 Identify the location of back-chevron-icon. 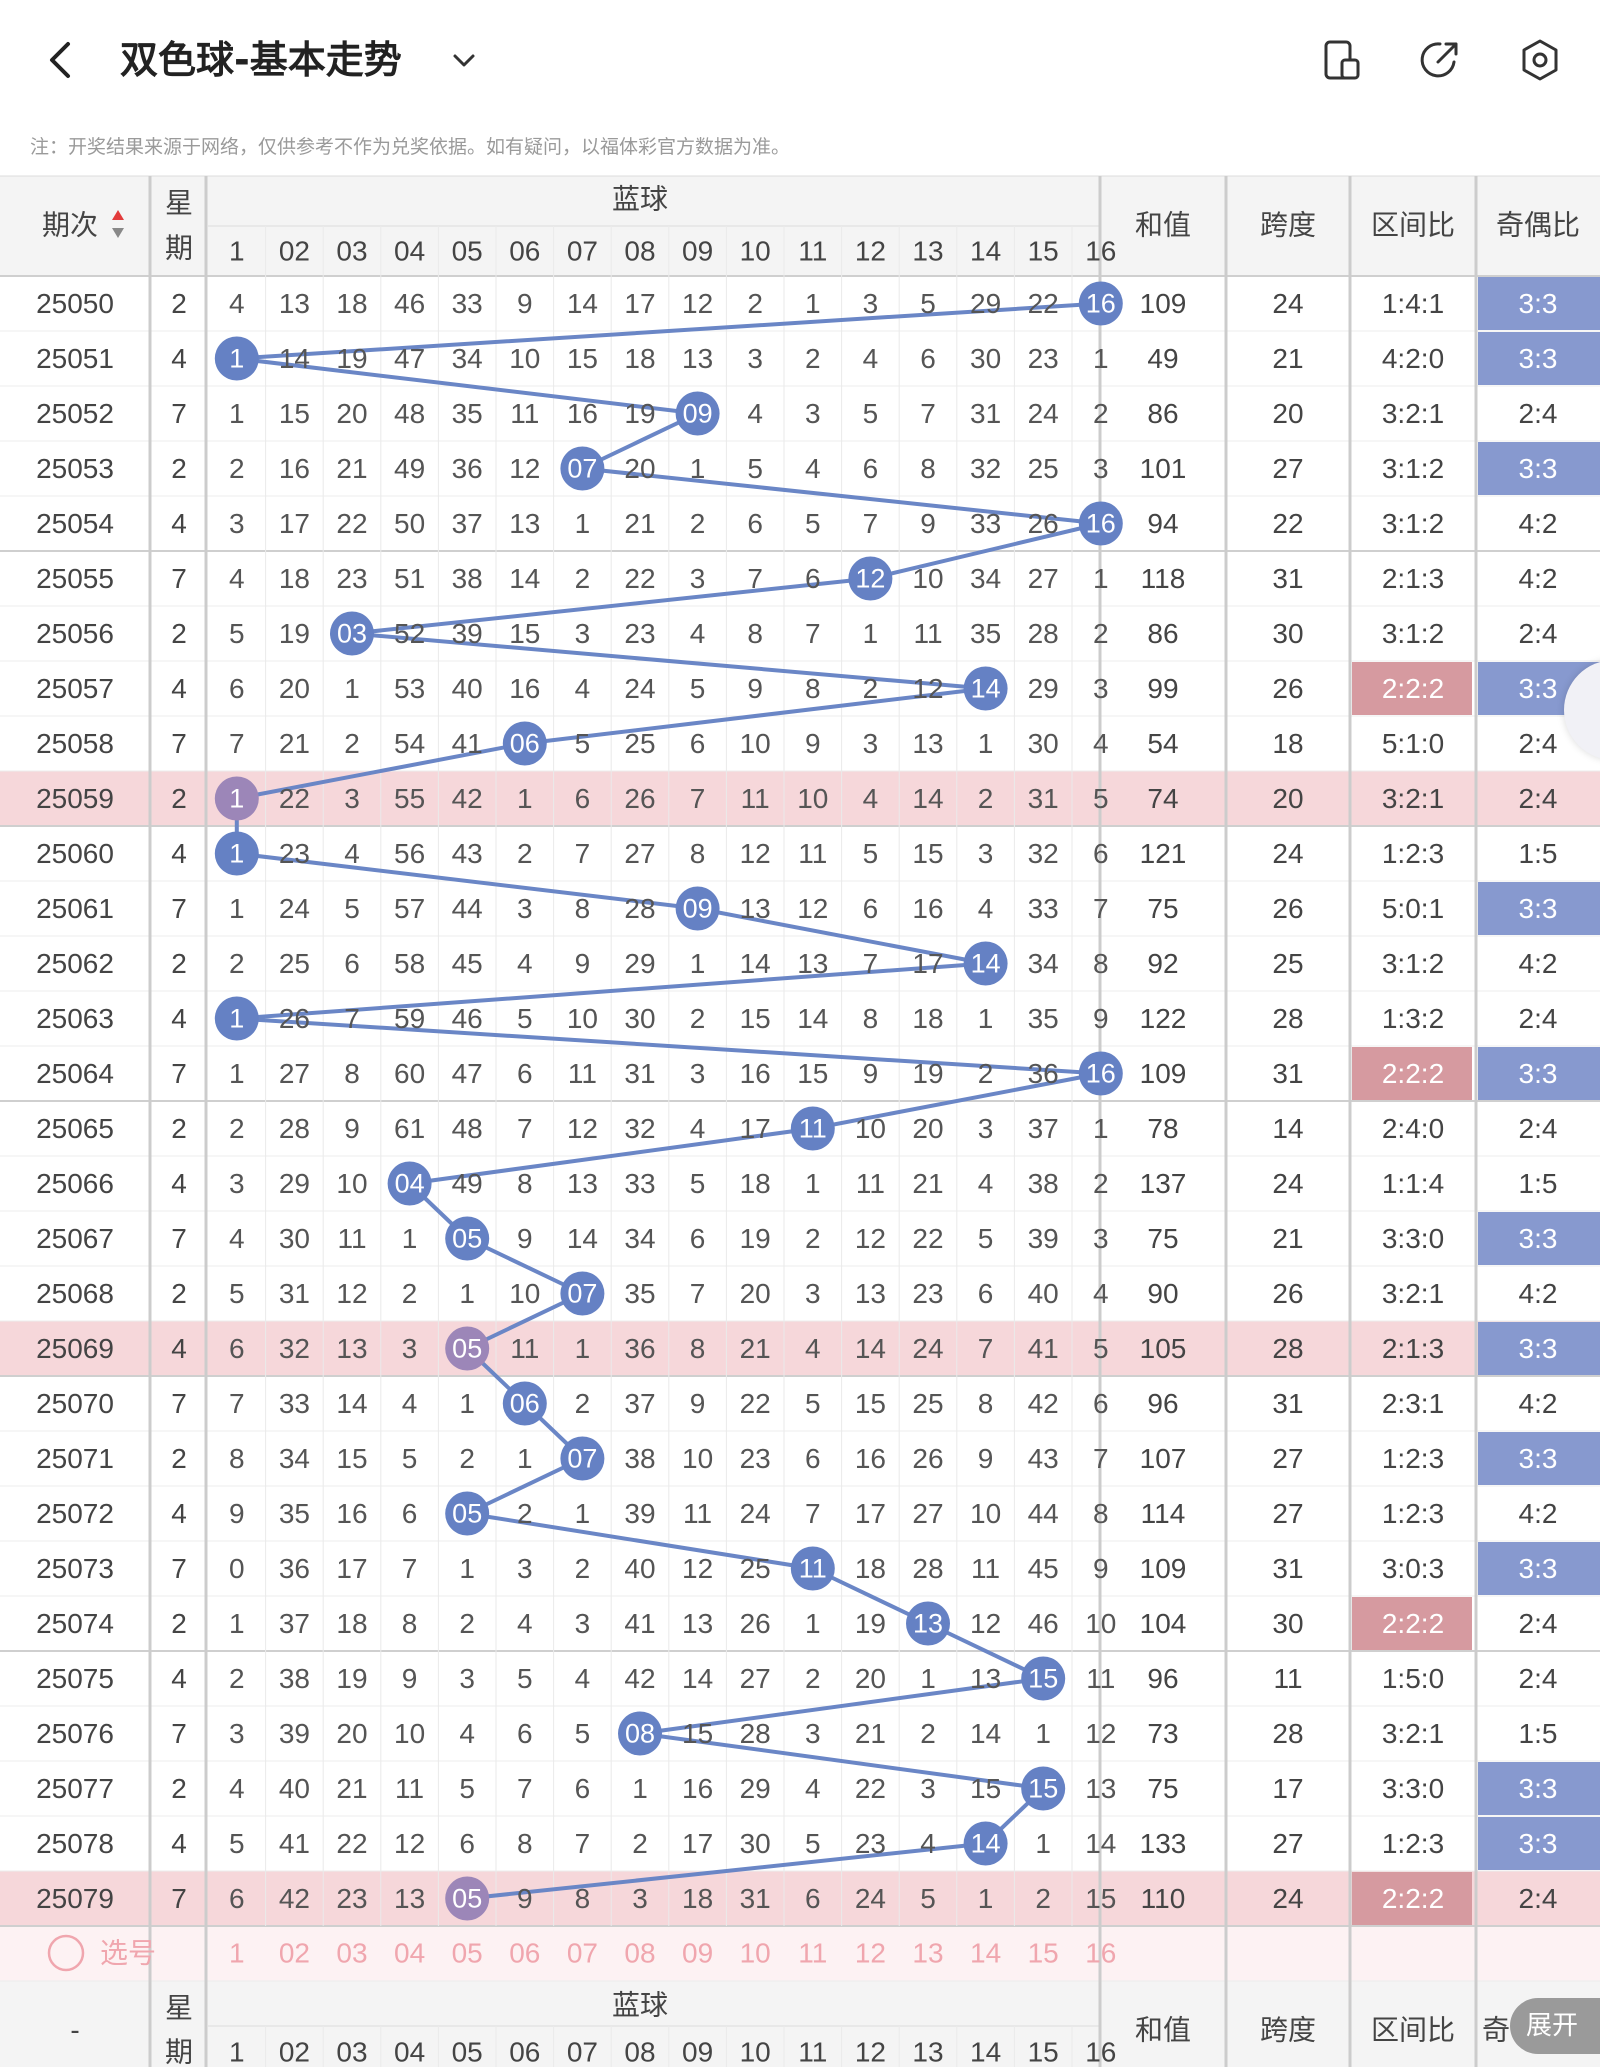
(60, 60).